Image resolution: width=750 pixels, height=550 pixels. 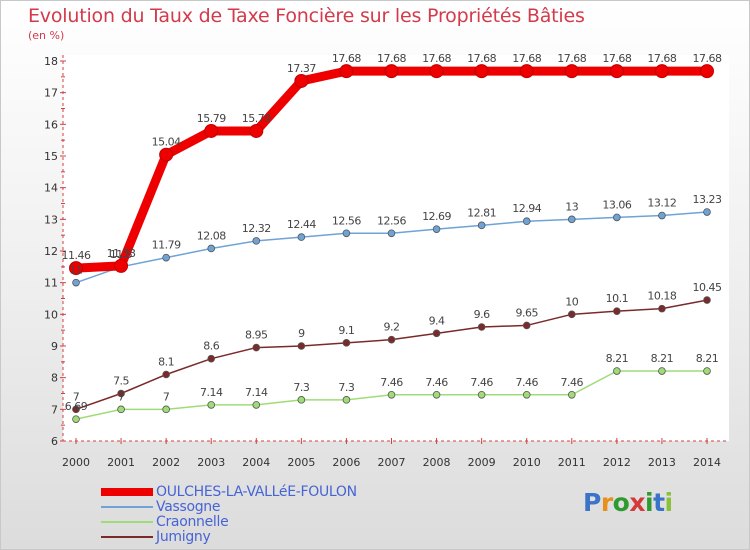 I want to click on x-tick-label: 2008, so click(x=437, y=462).